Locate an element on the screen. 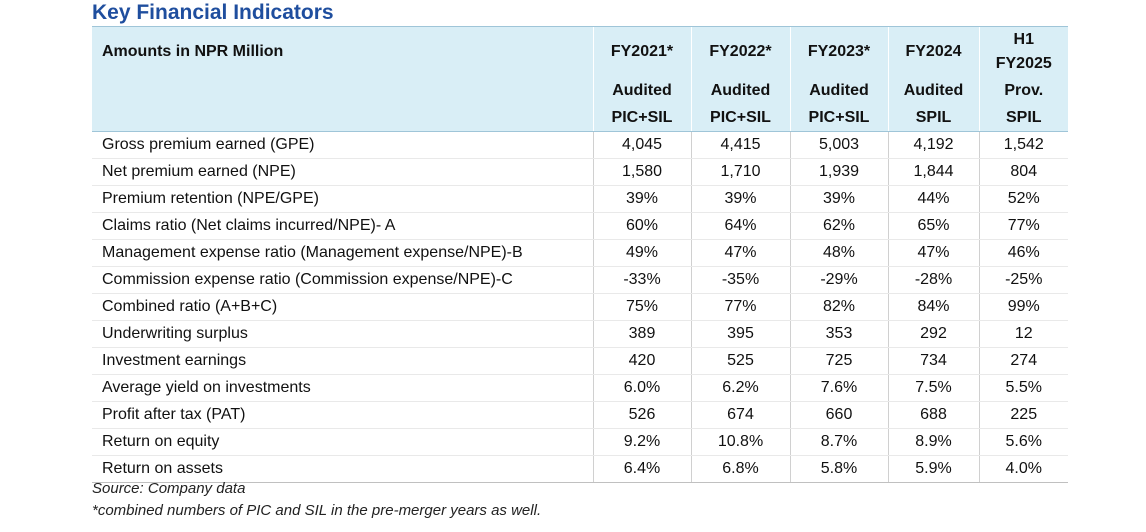 This screenshot has width=1146, height=532. row-label: Gross premium earned (GPE) is located at coordinates (342, 145).